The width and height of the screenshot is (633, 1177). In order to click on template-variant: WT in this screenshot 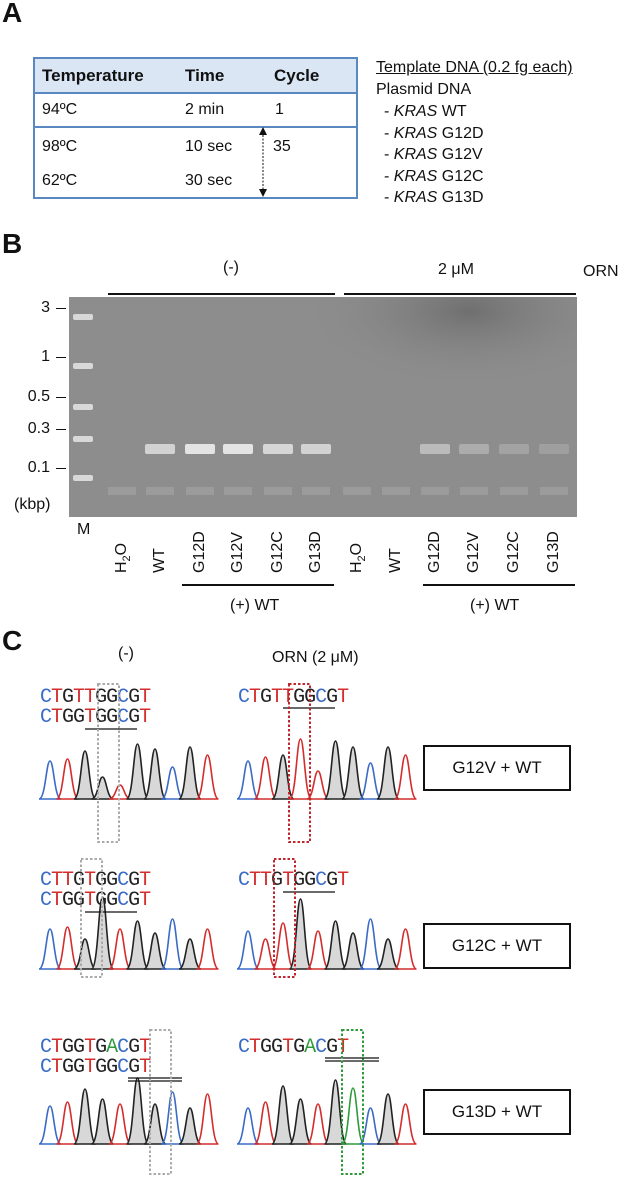, I will do `click(452, 111)`.